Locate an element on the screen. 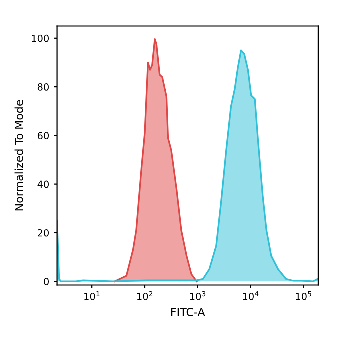  y-axis-title: Normalized To Mode is located at coordinates (19, 155).